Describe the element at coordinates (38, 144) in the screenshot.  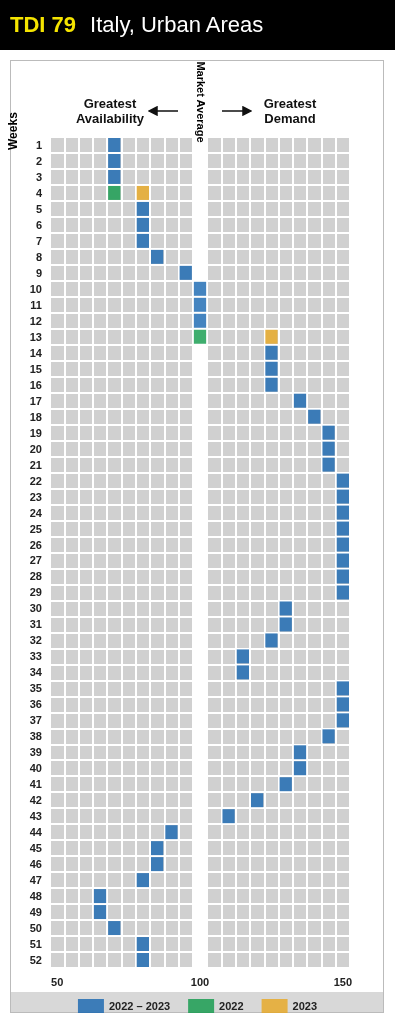
I see `y-tick-label: 1` at that location.